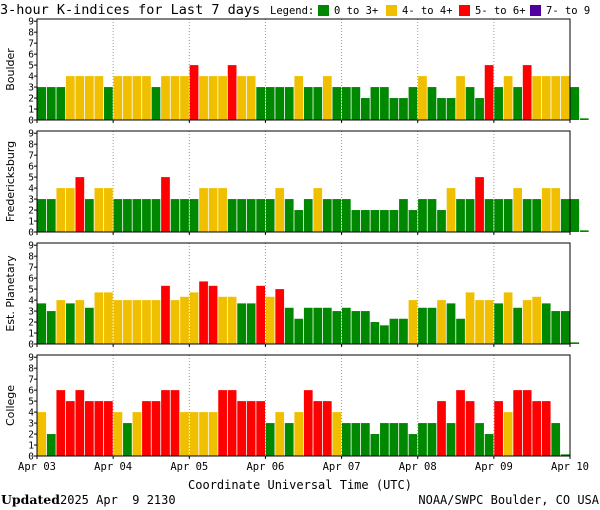 The image size is (600, 510). Describe the element at coordinates (500, 11) in the screenshot. I see `legend-label: 5- to 6+` at that location.